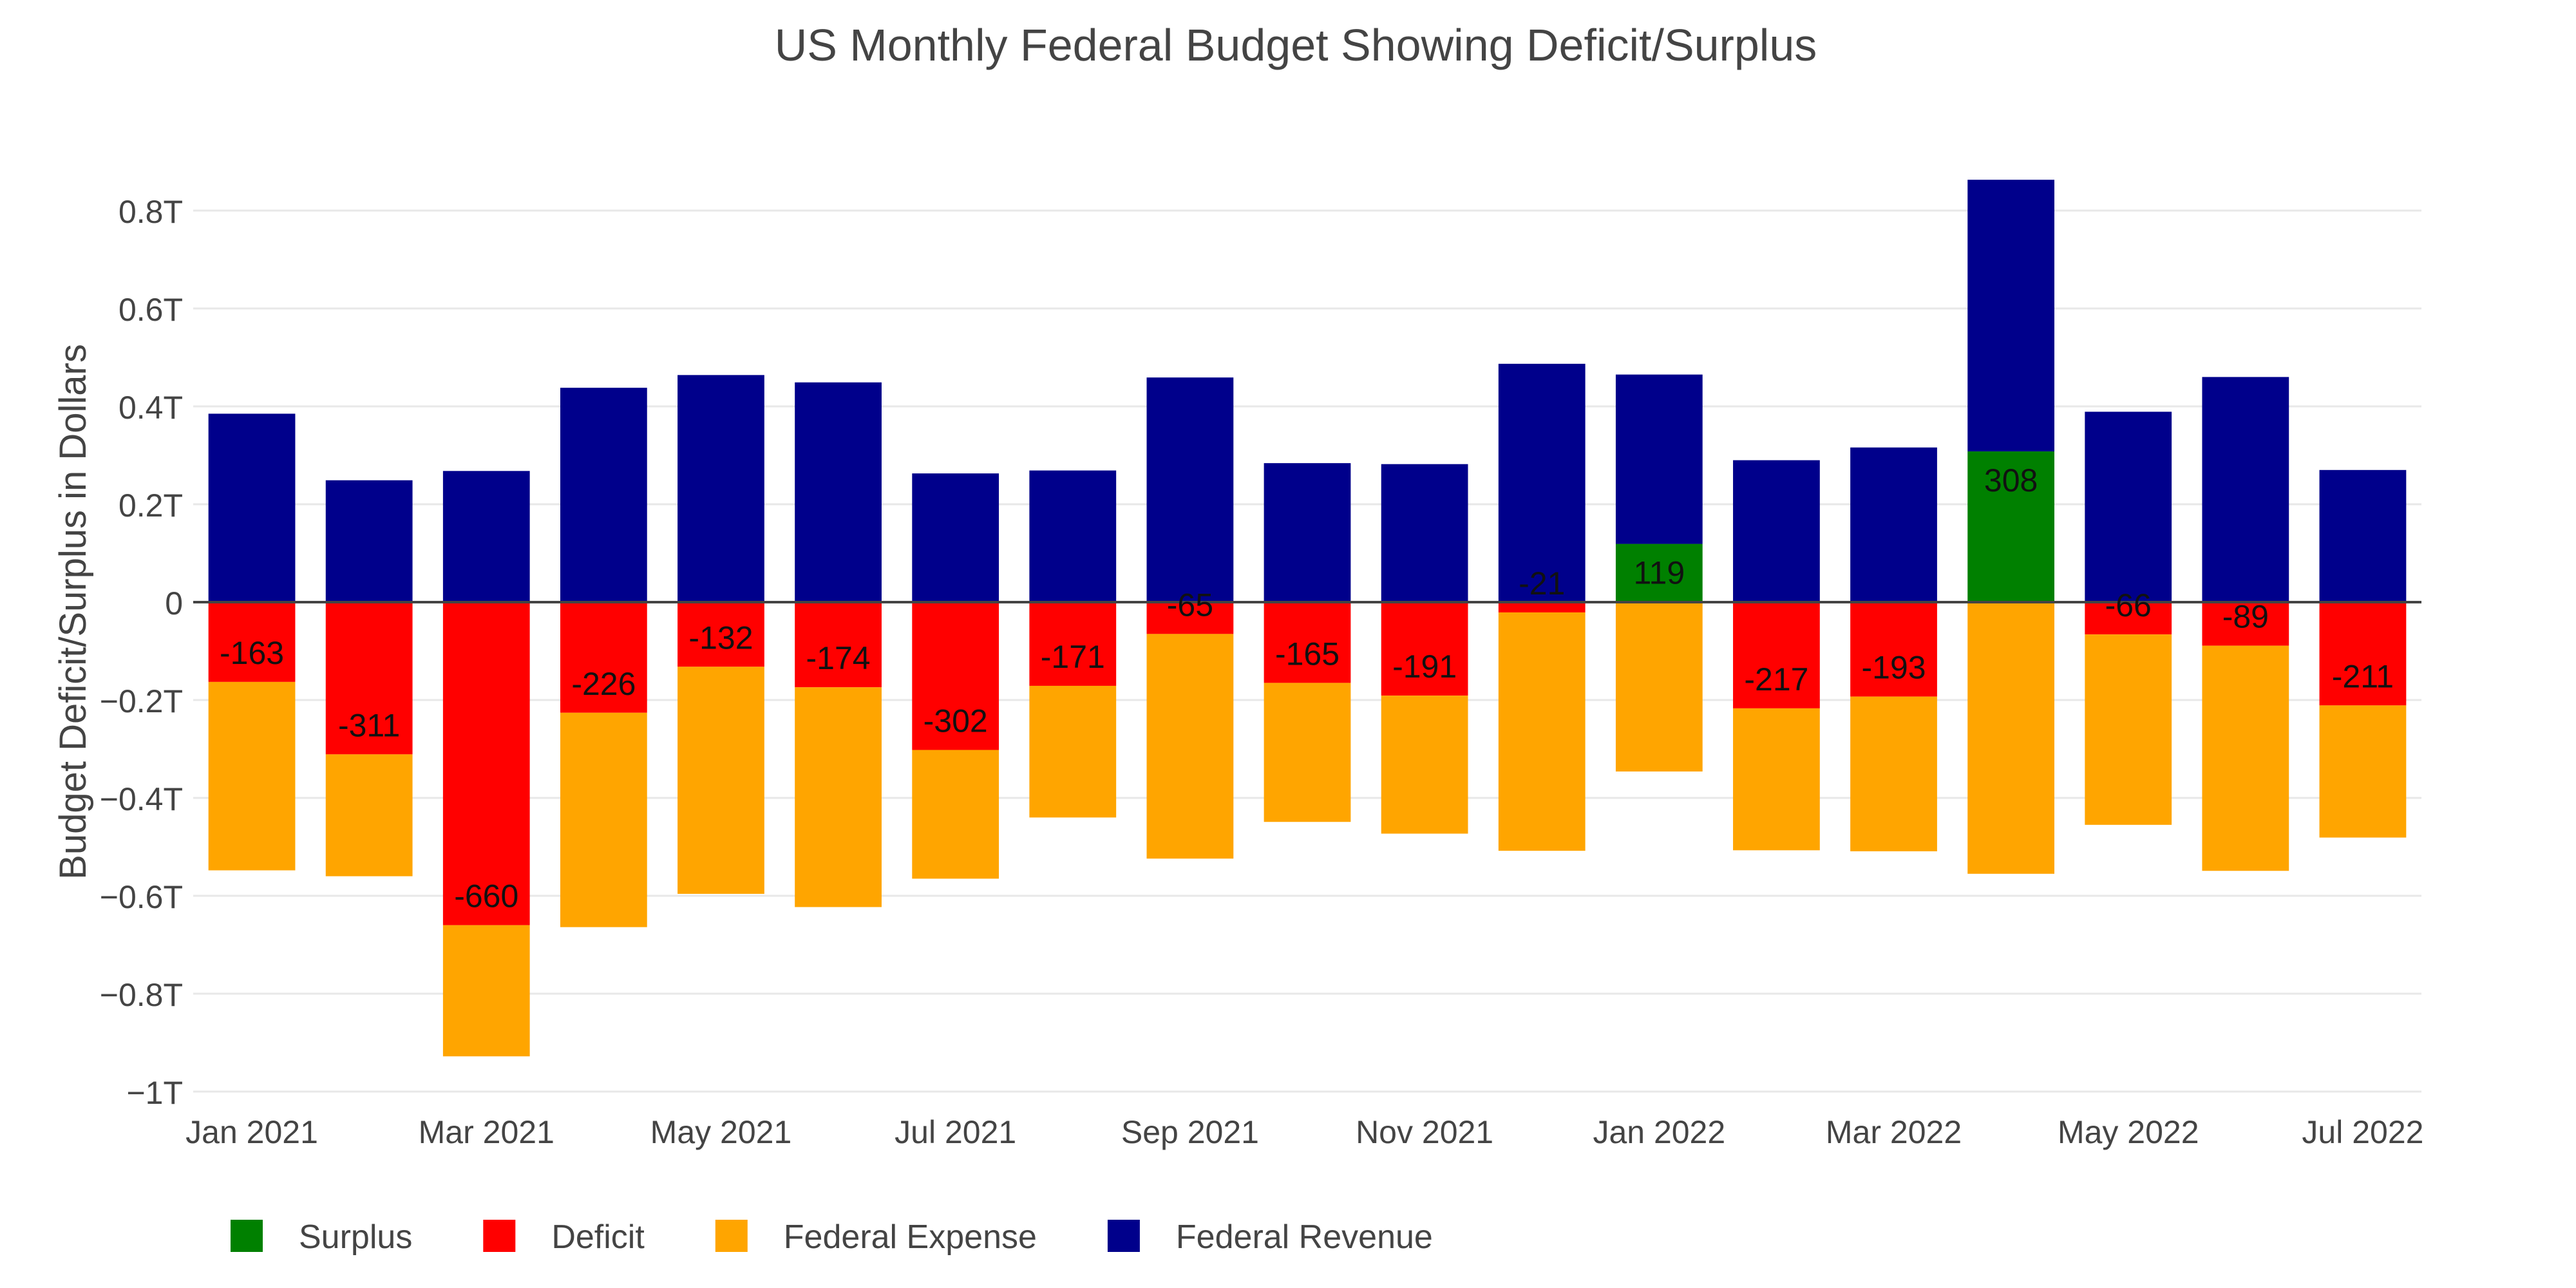 This screenshot has height=1288, width=2576. What do you see at coordinates (141, 995) in the screenshot?
I see `y-tick-label: −0.8T` at bounding box center [141, 995].